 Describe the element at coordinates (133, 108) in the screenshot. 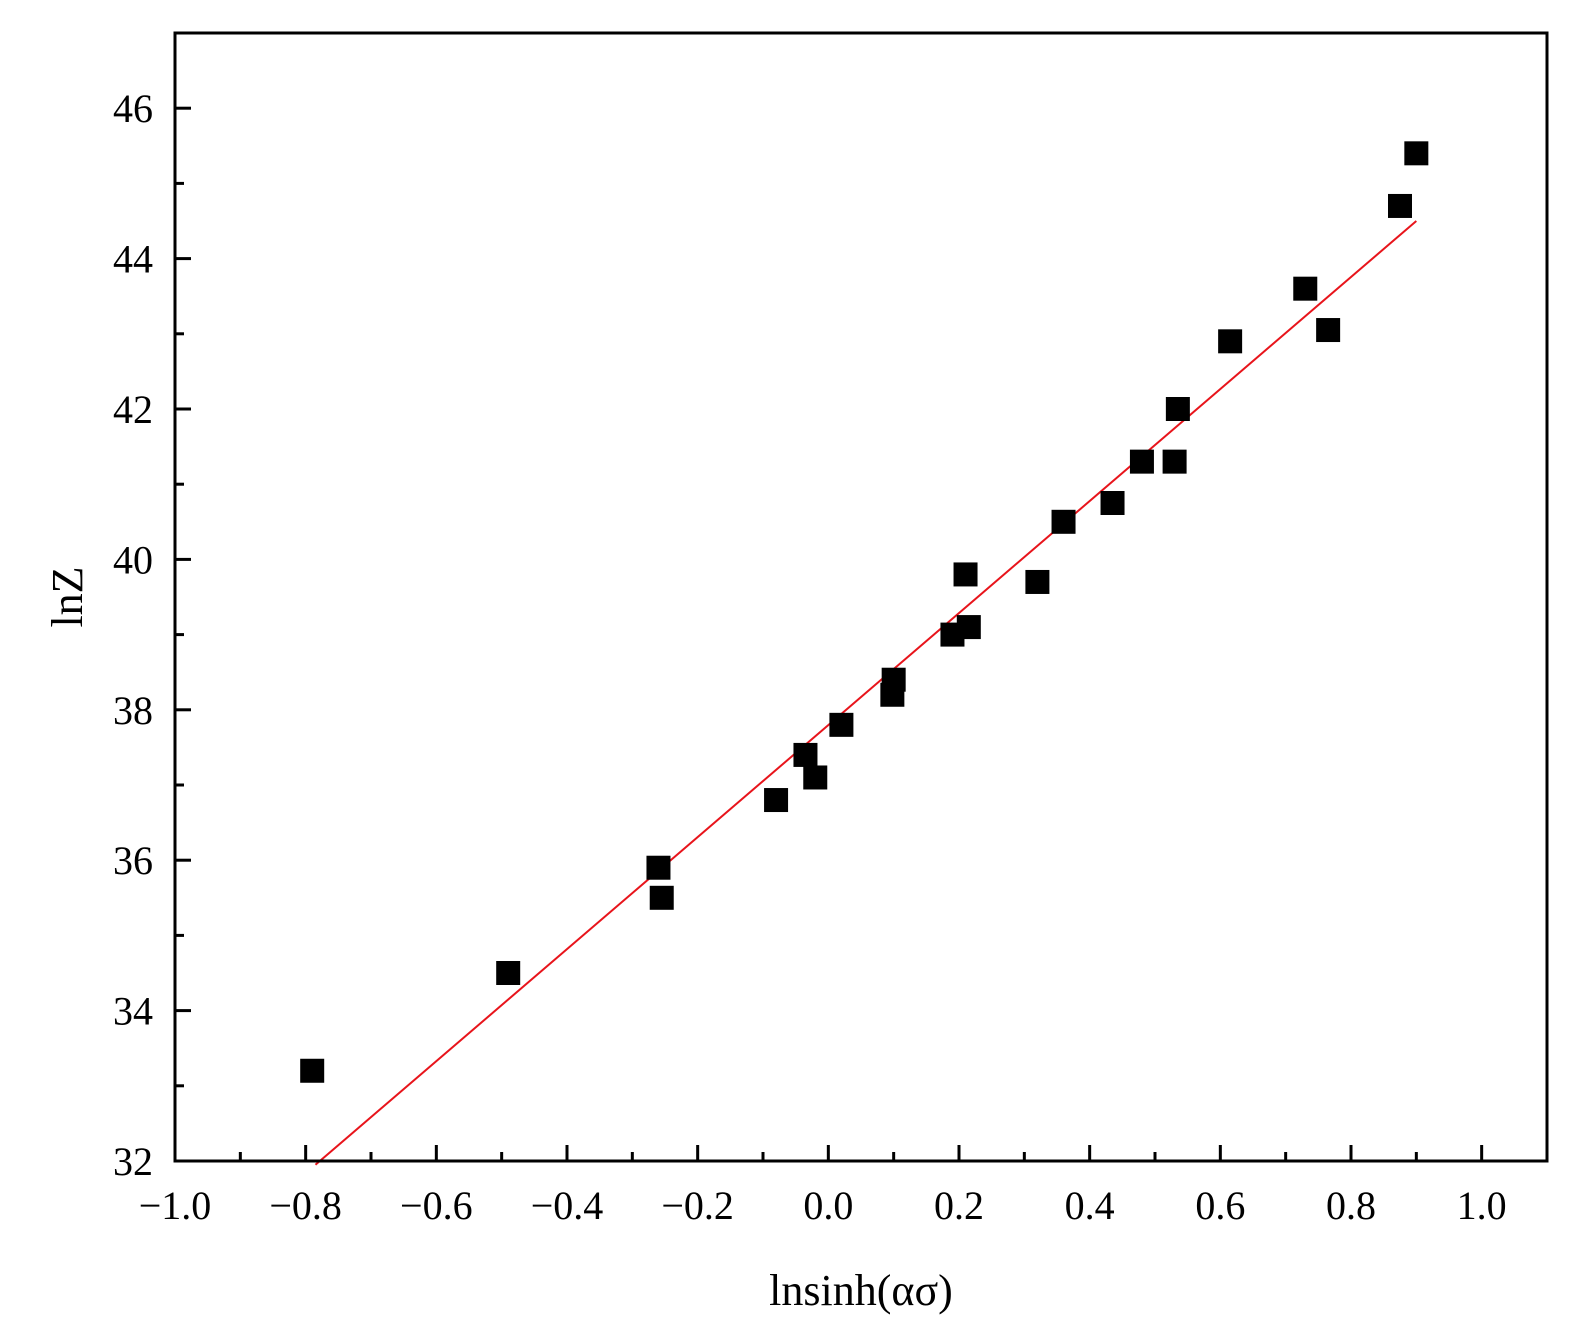

I see `y-tick-label: 46` at that location.